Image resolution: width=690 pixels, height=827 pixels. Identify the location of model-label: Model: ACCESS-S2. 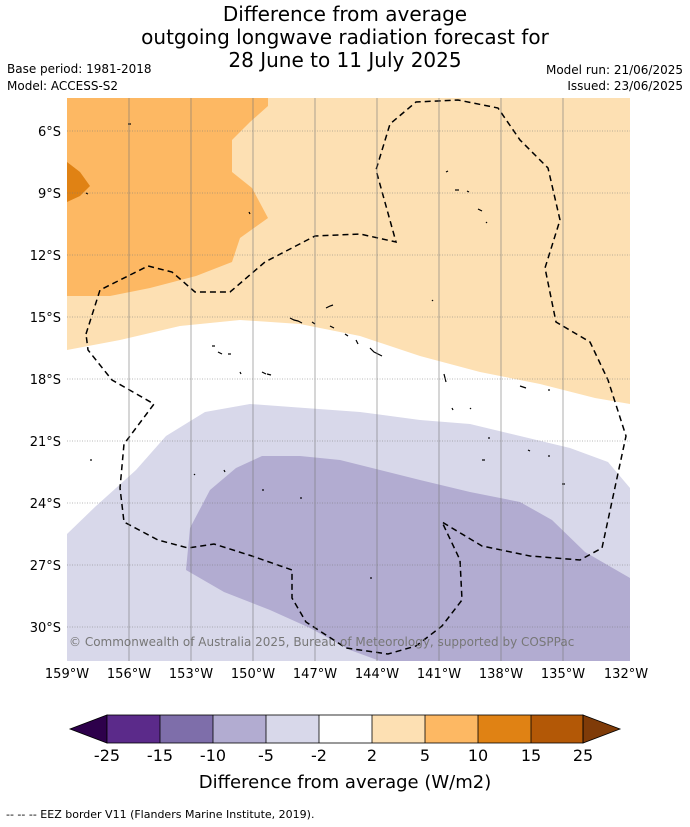
(63, 86).